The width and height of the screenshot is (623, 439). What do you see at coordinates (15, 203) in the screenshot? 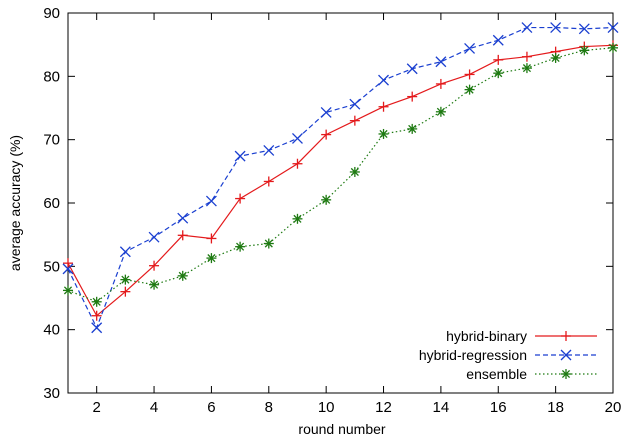
I see `y-axis-label: average accuracy (%)` at bounding box center [15, 203].